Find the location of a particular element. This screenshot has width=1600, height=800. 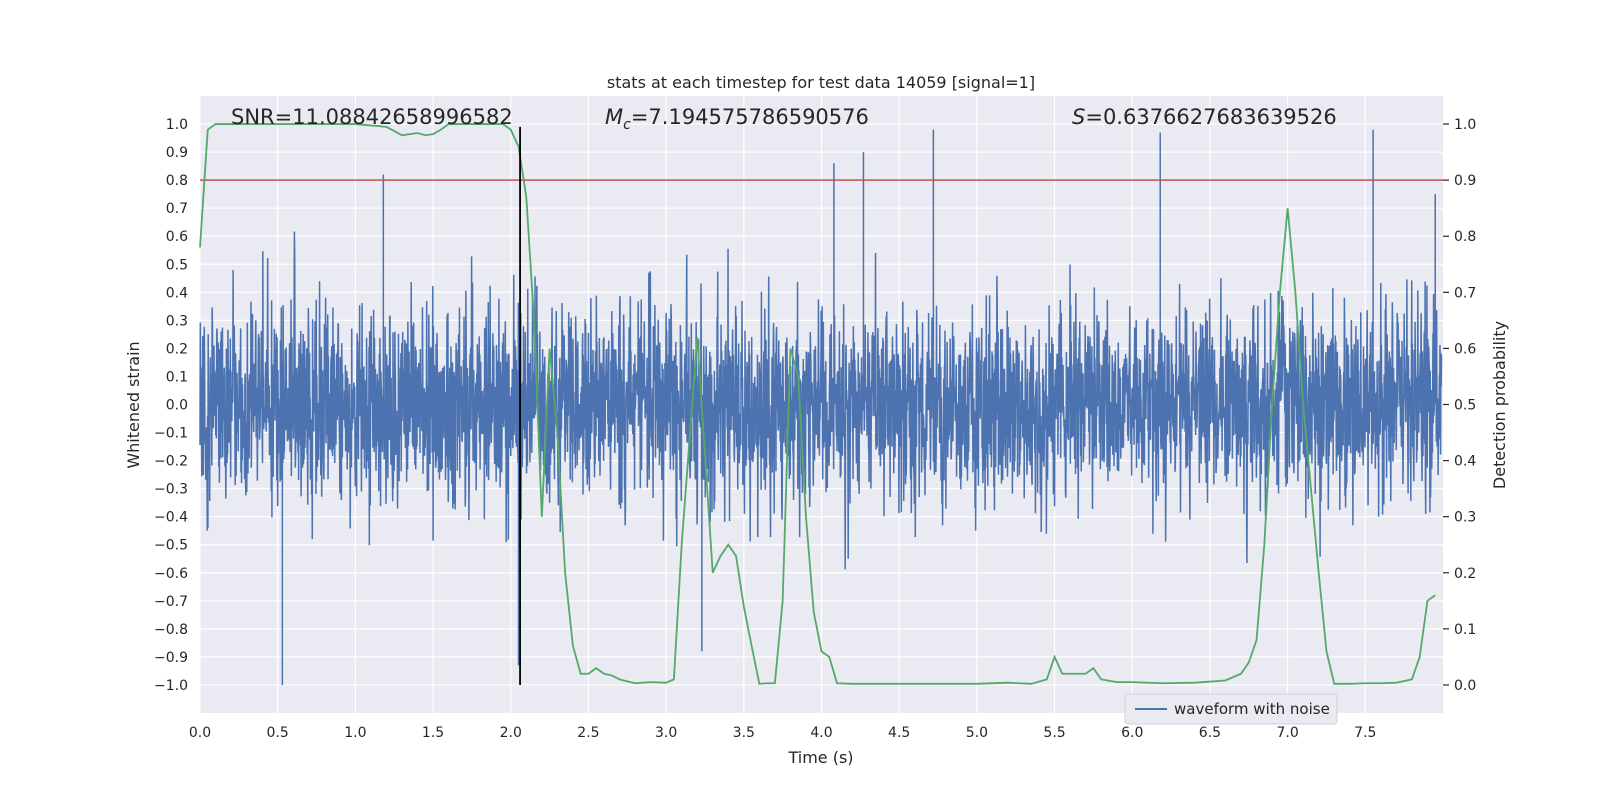

x-tick-label: 5.5 is located at coordinates (1054, 733).